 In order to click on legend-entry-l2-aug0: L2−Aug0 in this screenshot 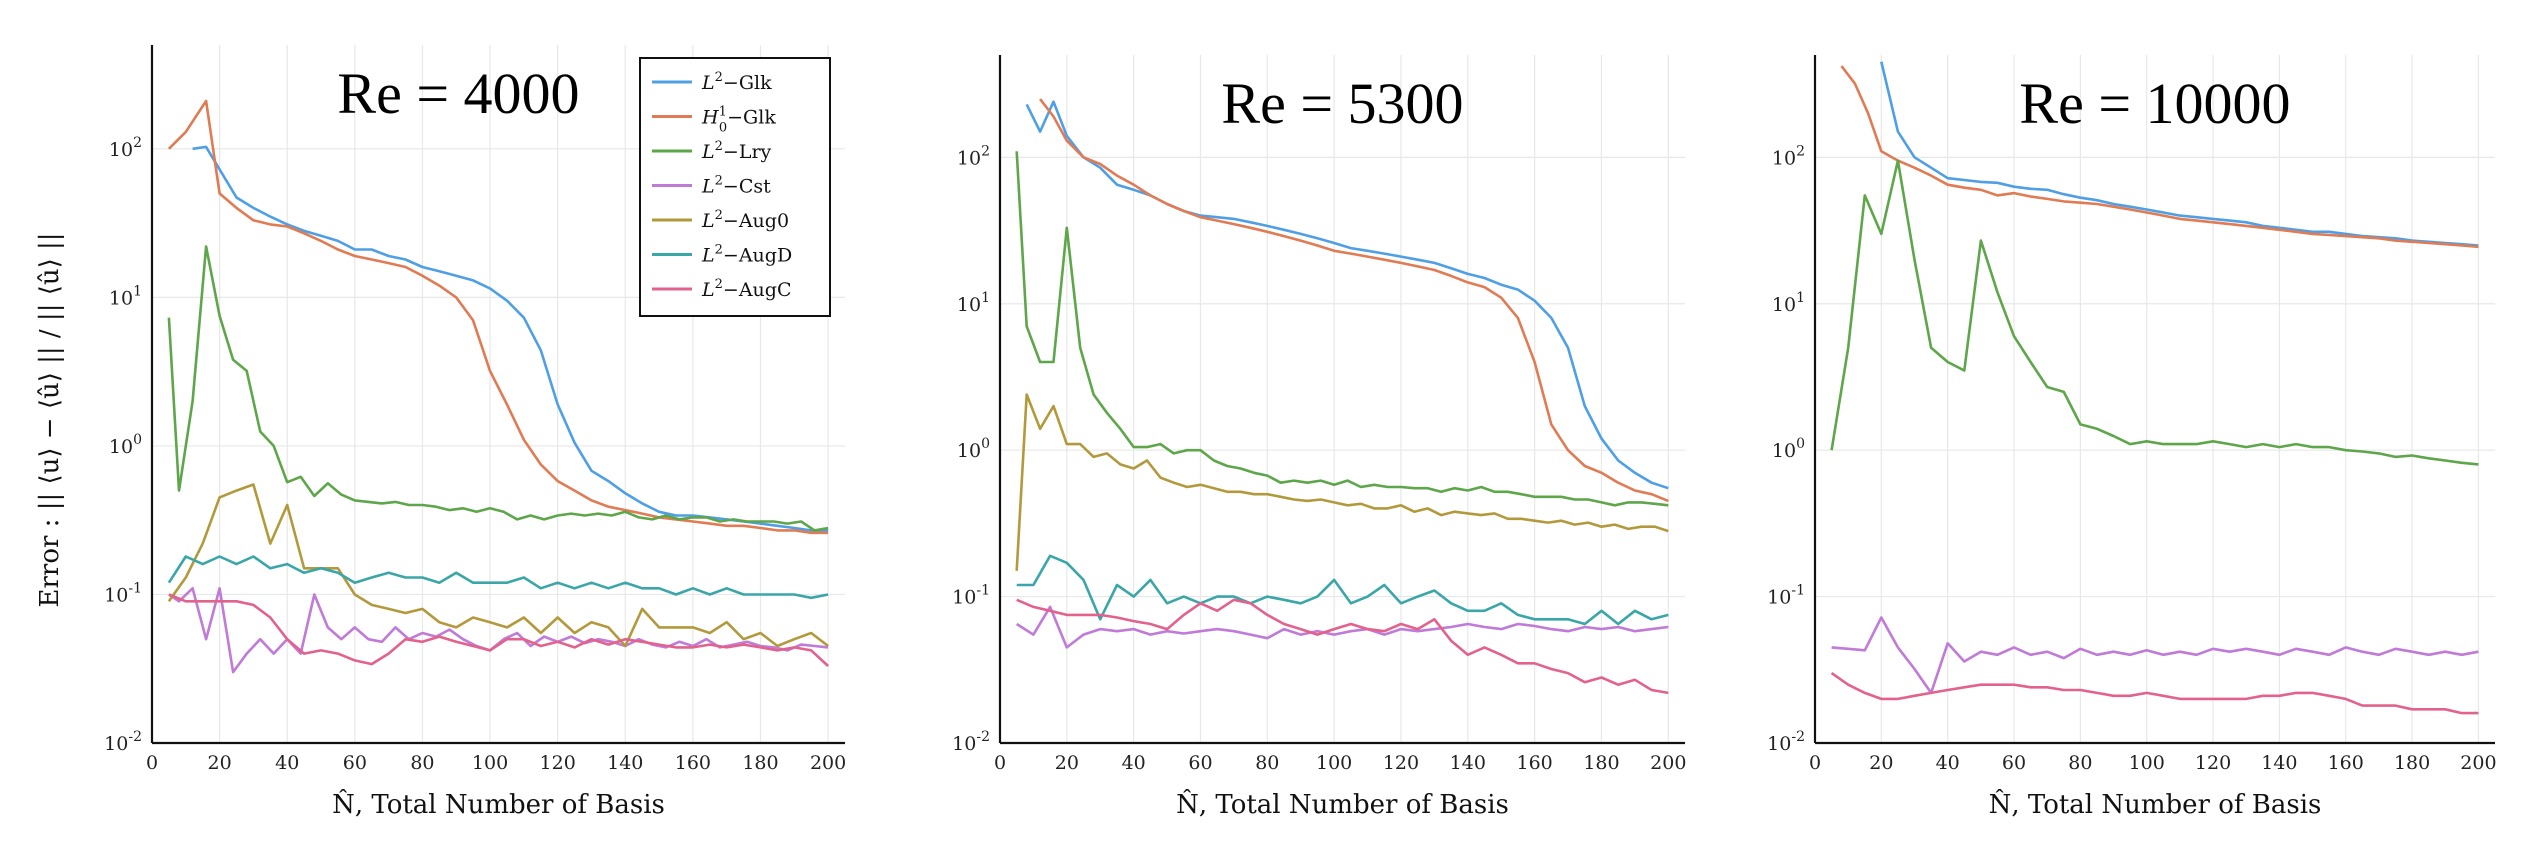, I will do `click(745, 220)`.